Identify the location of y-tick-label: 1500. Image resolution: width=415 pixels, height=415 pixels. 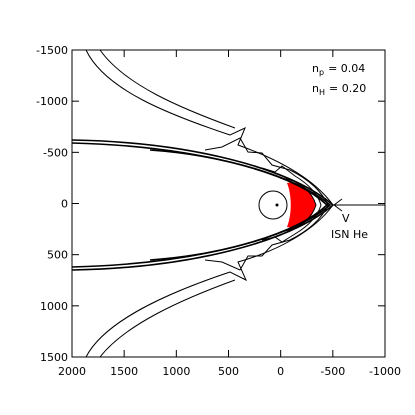
(54, 357).